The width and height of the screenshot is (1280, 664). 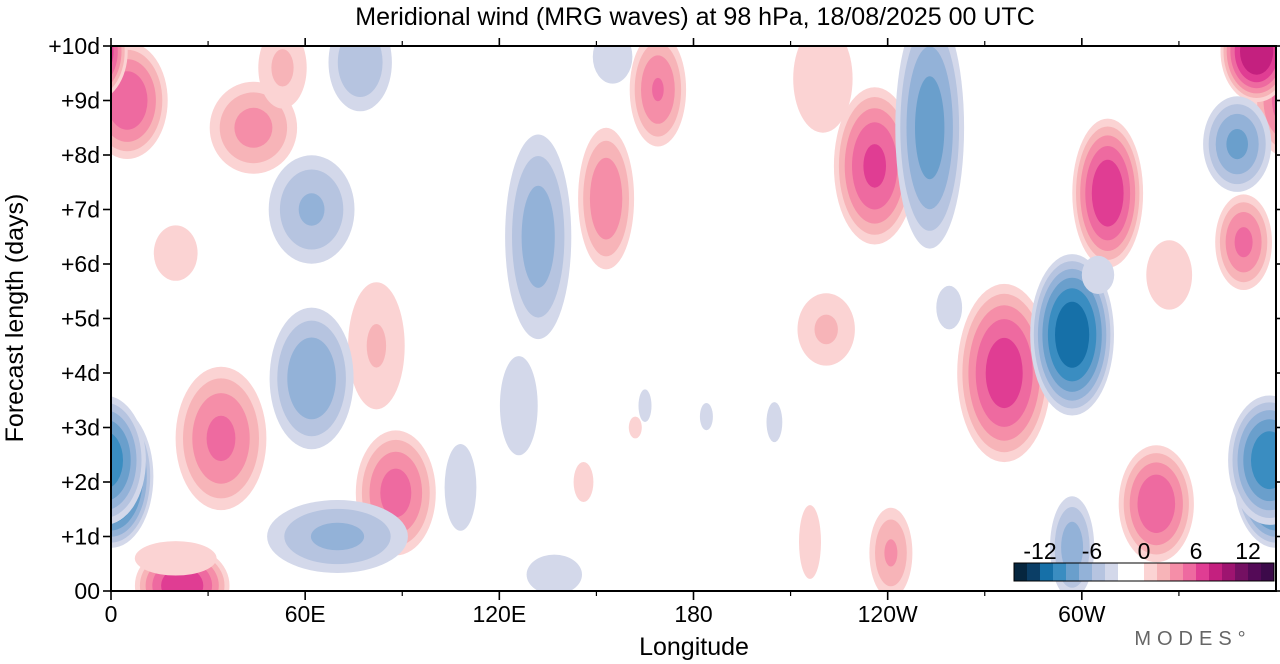 I want to click on x-axis-label: Longitude, so click(x=694, y=647).